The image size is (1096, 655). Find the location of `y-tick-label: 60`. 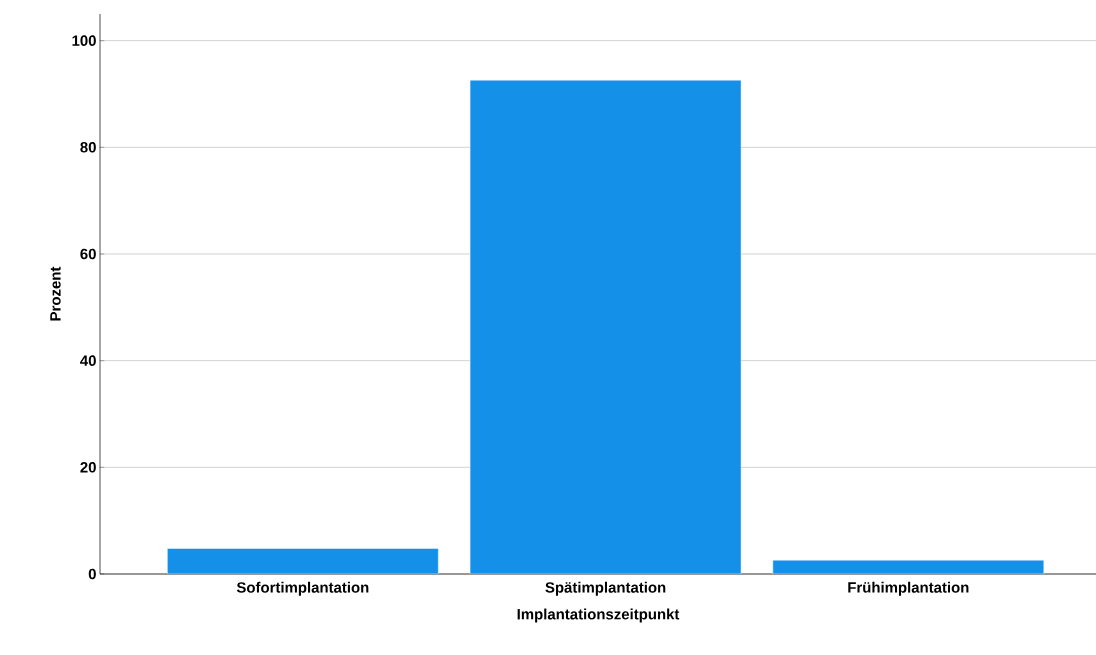

y-tick-label: 60 is located at coordinates (88, 254).